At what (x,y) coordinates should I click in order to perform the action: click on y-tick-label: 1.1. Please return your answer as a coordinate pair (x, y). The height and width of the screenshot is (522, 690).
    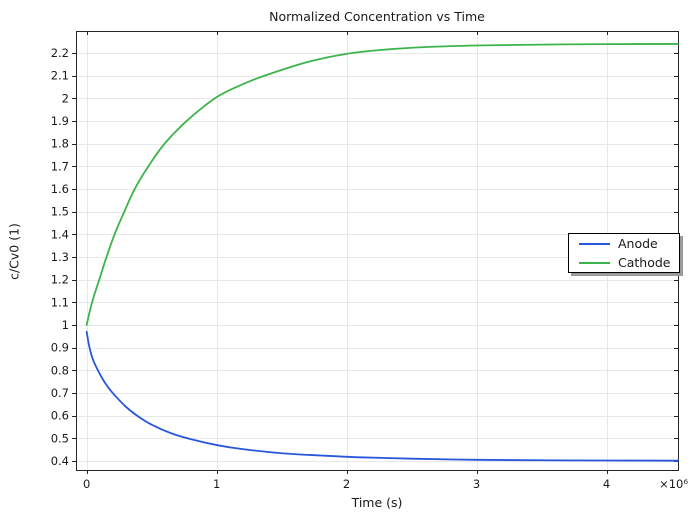
    Looking at the image, I should click on (60, 302).